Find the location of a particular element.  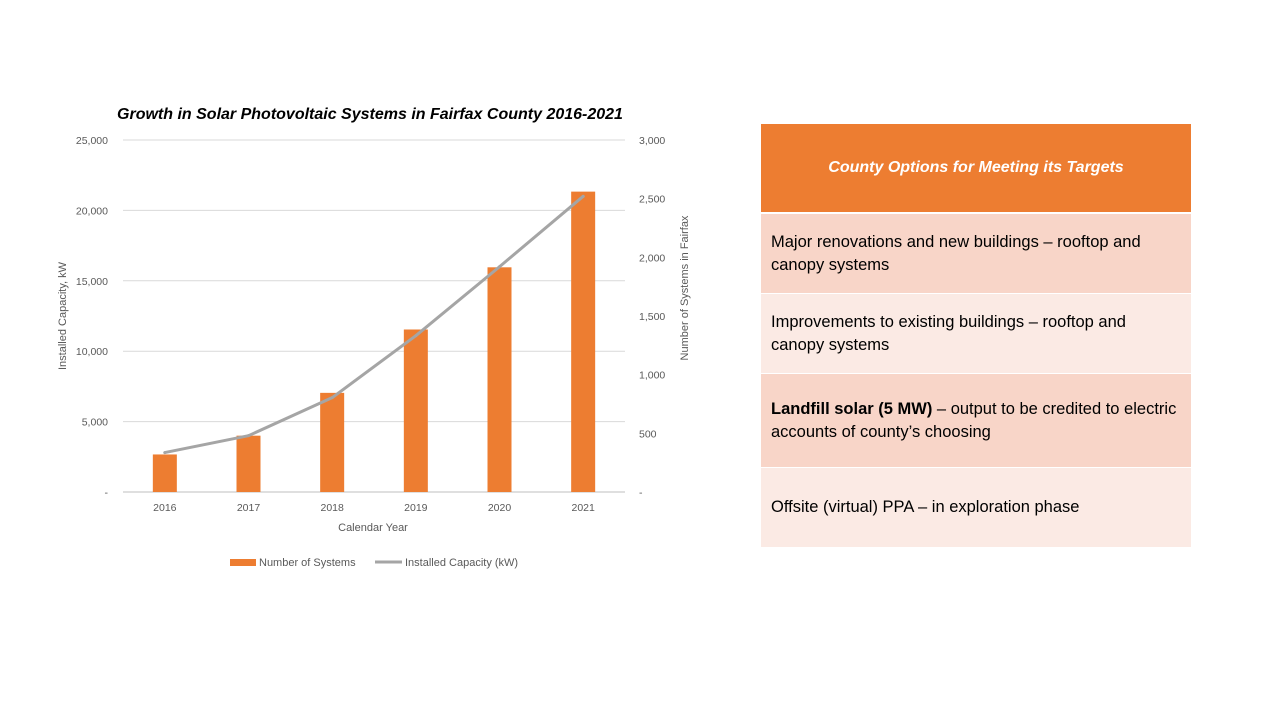

left-tick-label: 10,000 is located at coordinates (92, 352).